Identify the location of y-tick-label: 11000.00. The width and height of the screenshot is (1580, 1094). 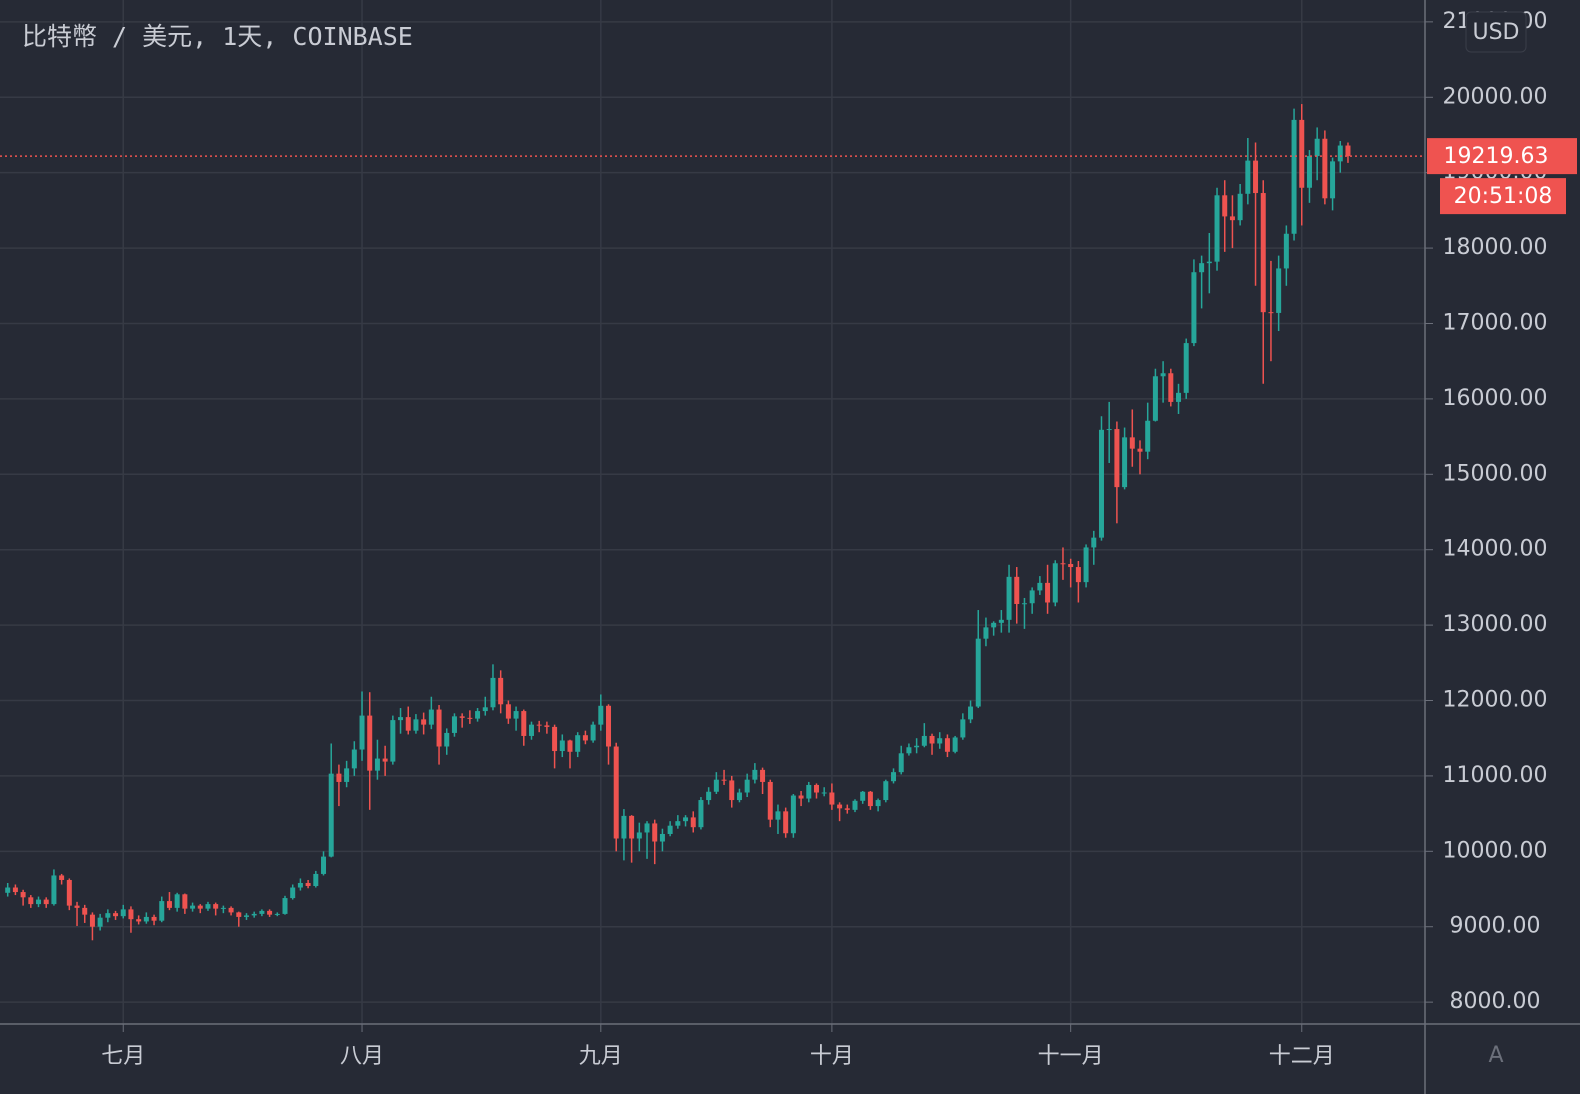
(1495, 775).